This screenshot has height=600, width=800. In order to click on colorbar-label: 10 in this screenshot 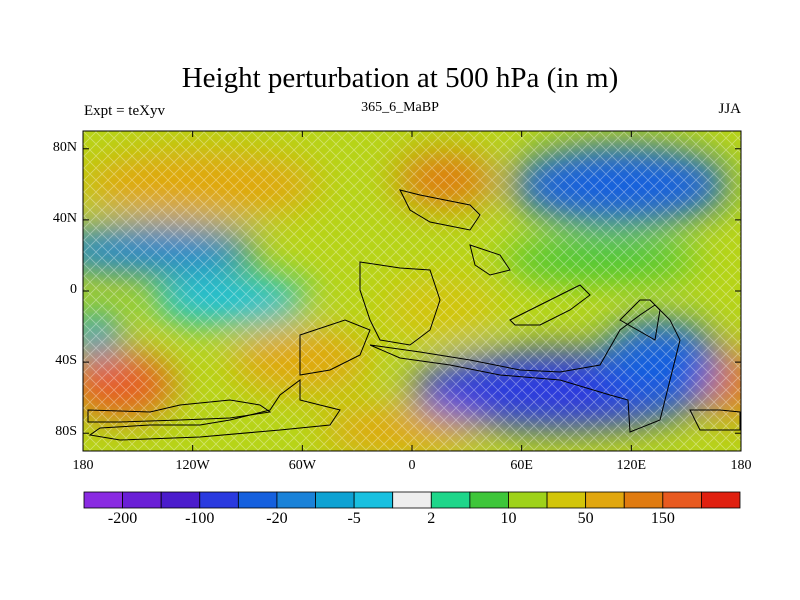, I will do `click(508, 518)`.